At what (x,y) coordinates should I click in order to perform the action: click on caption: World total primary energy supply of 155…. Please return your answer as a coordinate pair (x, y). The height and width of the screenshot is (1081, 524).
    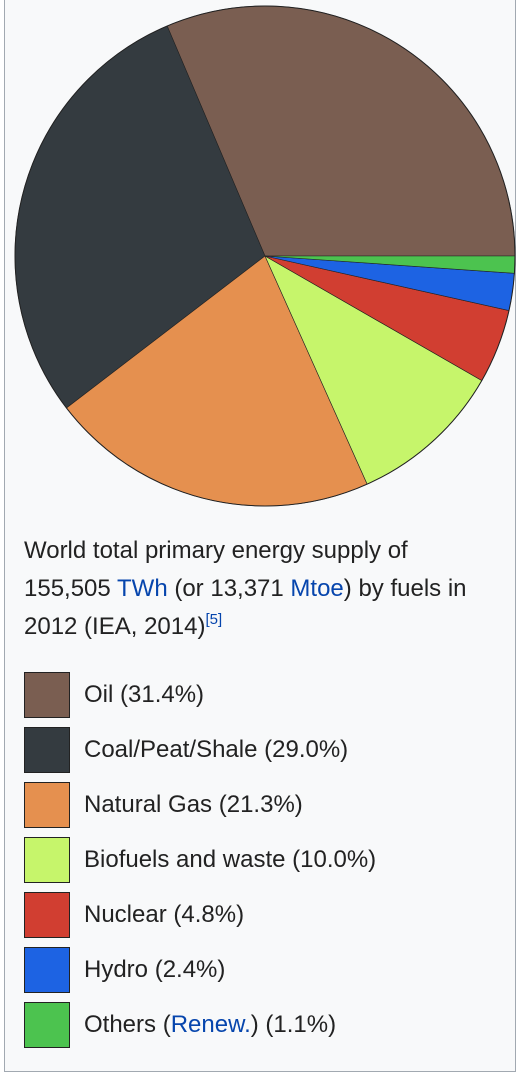
    Looking at the image, I should click on (259, 589).